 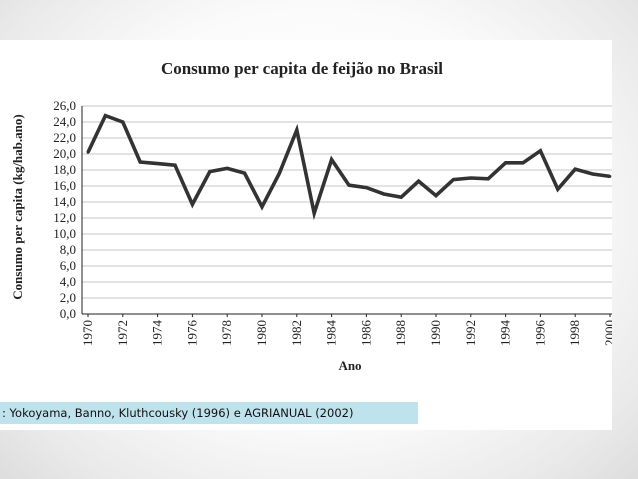 I want to click on data-point-1984, so click(x=331, y=159).